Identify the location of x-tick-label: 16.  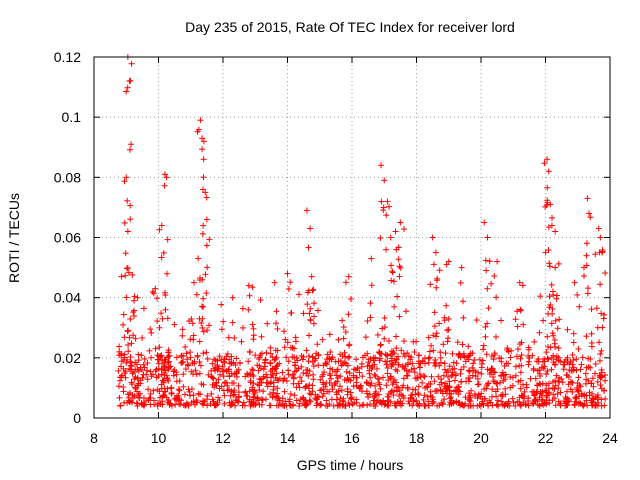
(352, 438).